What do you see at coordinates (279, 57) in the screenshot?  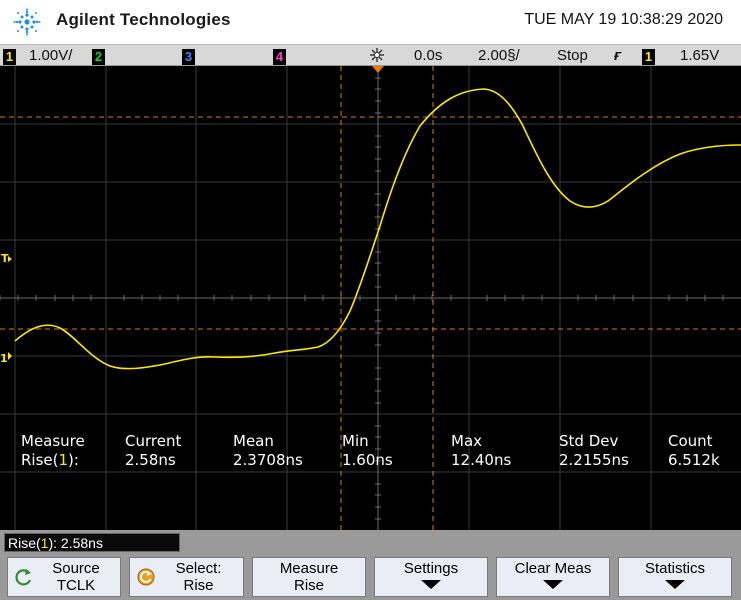 I see `channel4-badge: 4` at bounding box center [279, 57].